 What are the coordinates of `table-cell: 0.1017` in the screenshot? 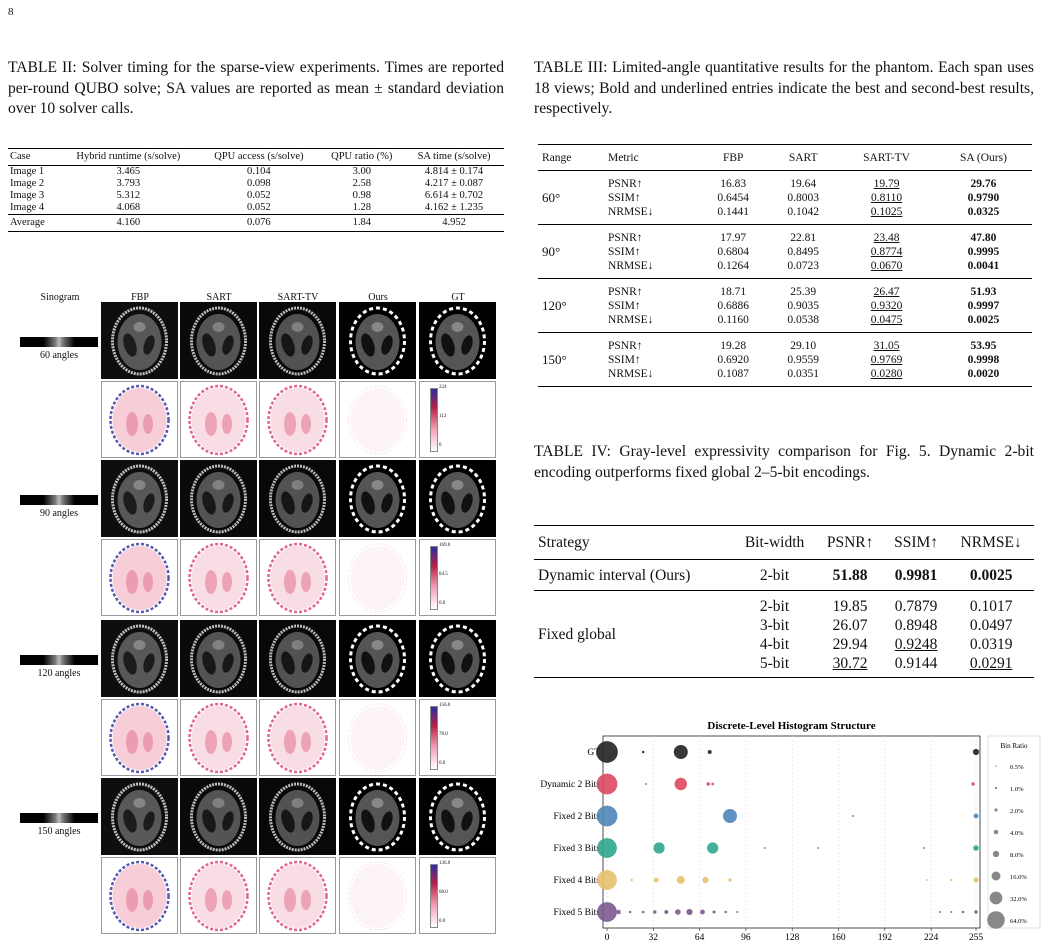 It's located at (991, 606).